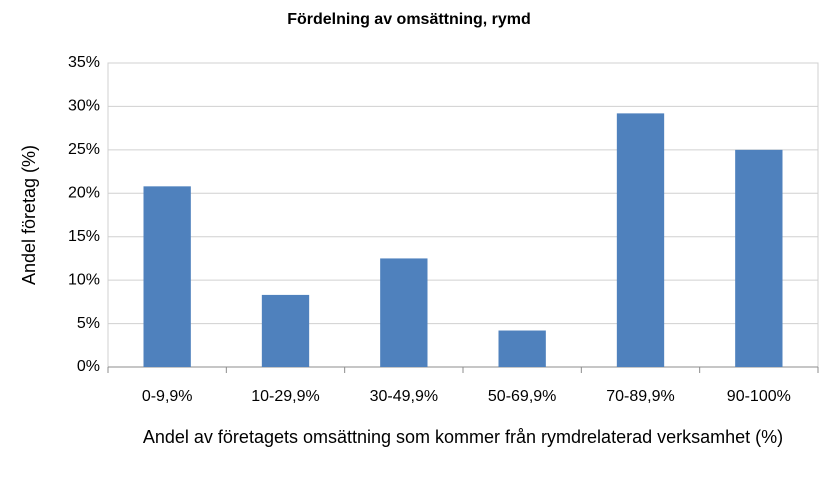  What do you see at coordinates (759, 396) in the screenshot?
I see `x-tick-label: 90-100%` at bounding box center [759, 396].